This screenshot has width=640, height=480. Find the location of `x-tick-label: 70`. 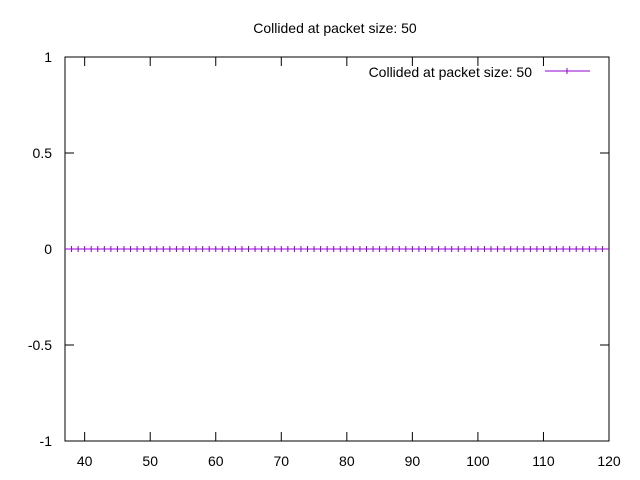

x-tick-label: 70 is located at coordinates (282, 461).